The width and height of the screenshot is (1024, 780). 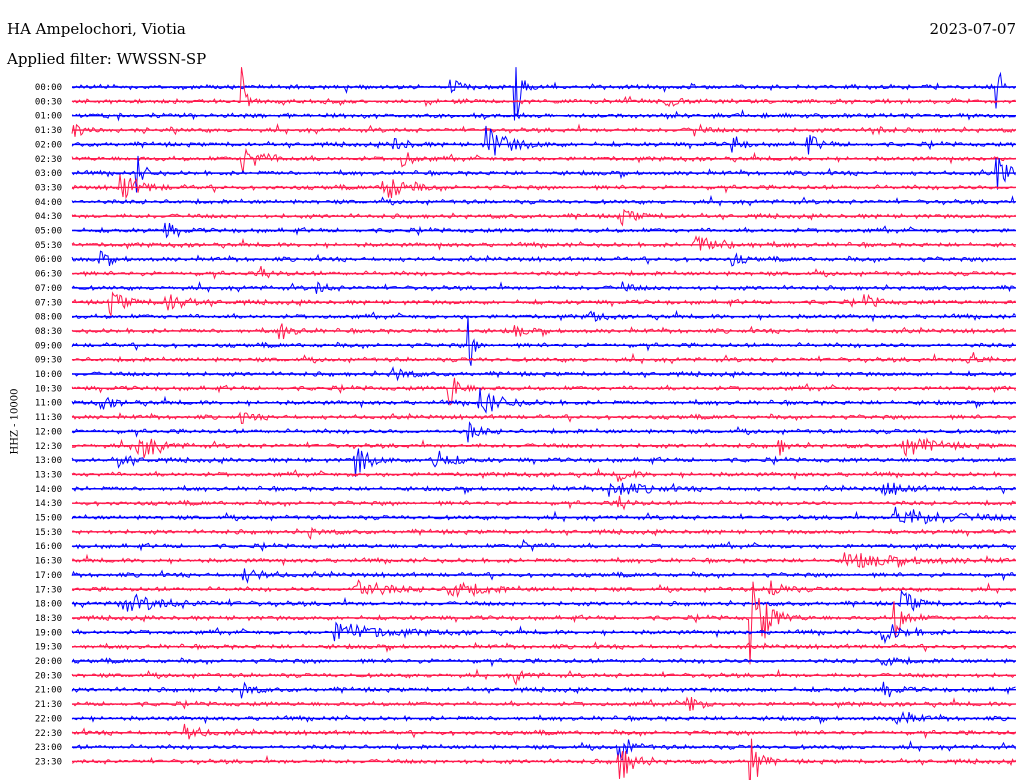 What do you see at coordinates (48, 361) in the screenshot?
I see `row-label-0930: 09:30` at bounding box center [48, 361].